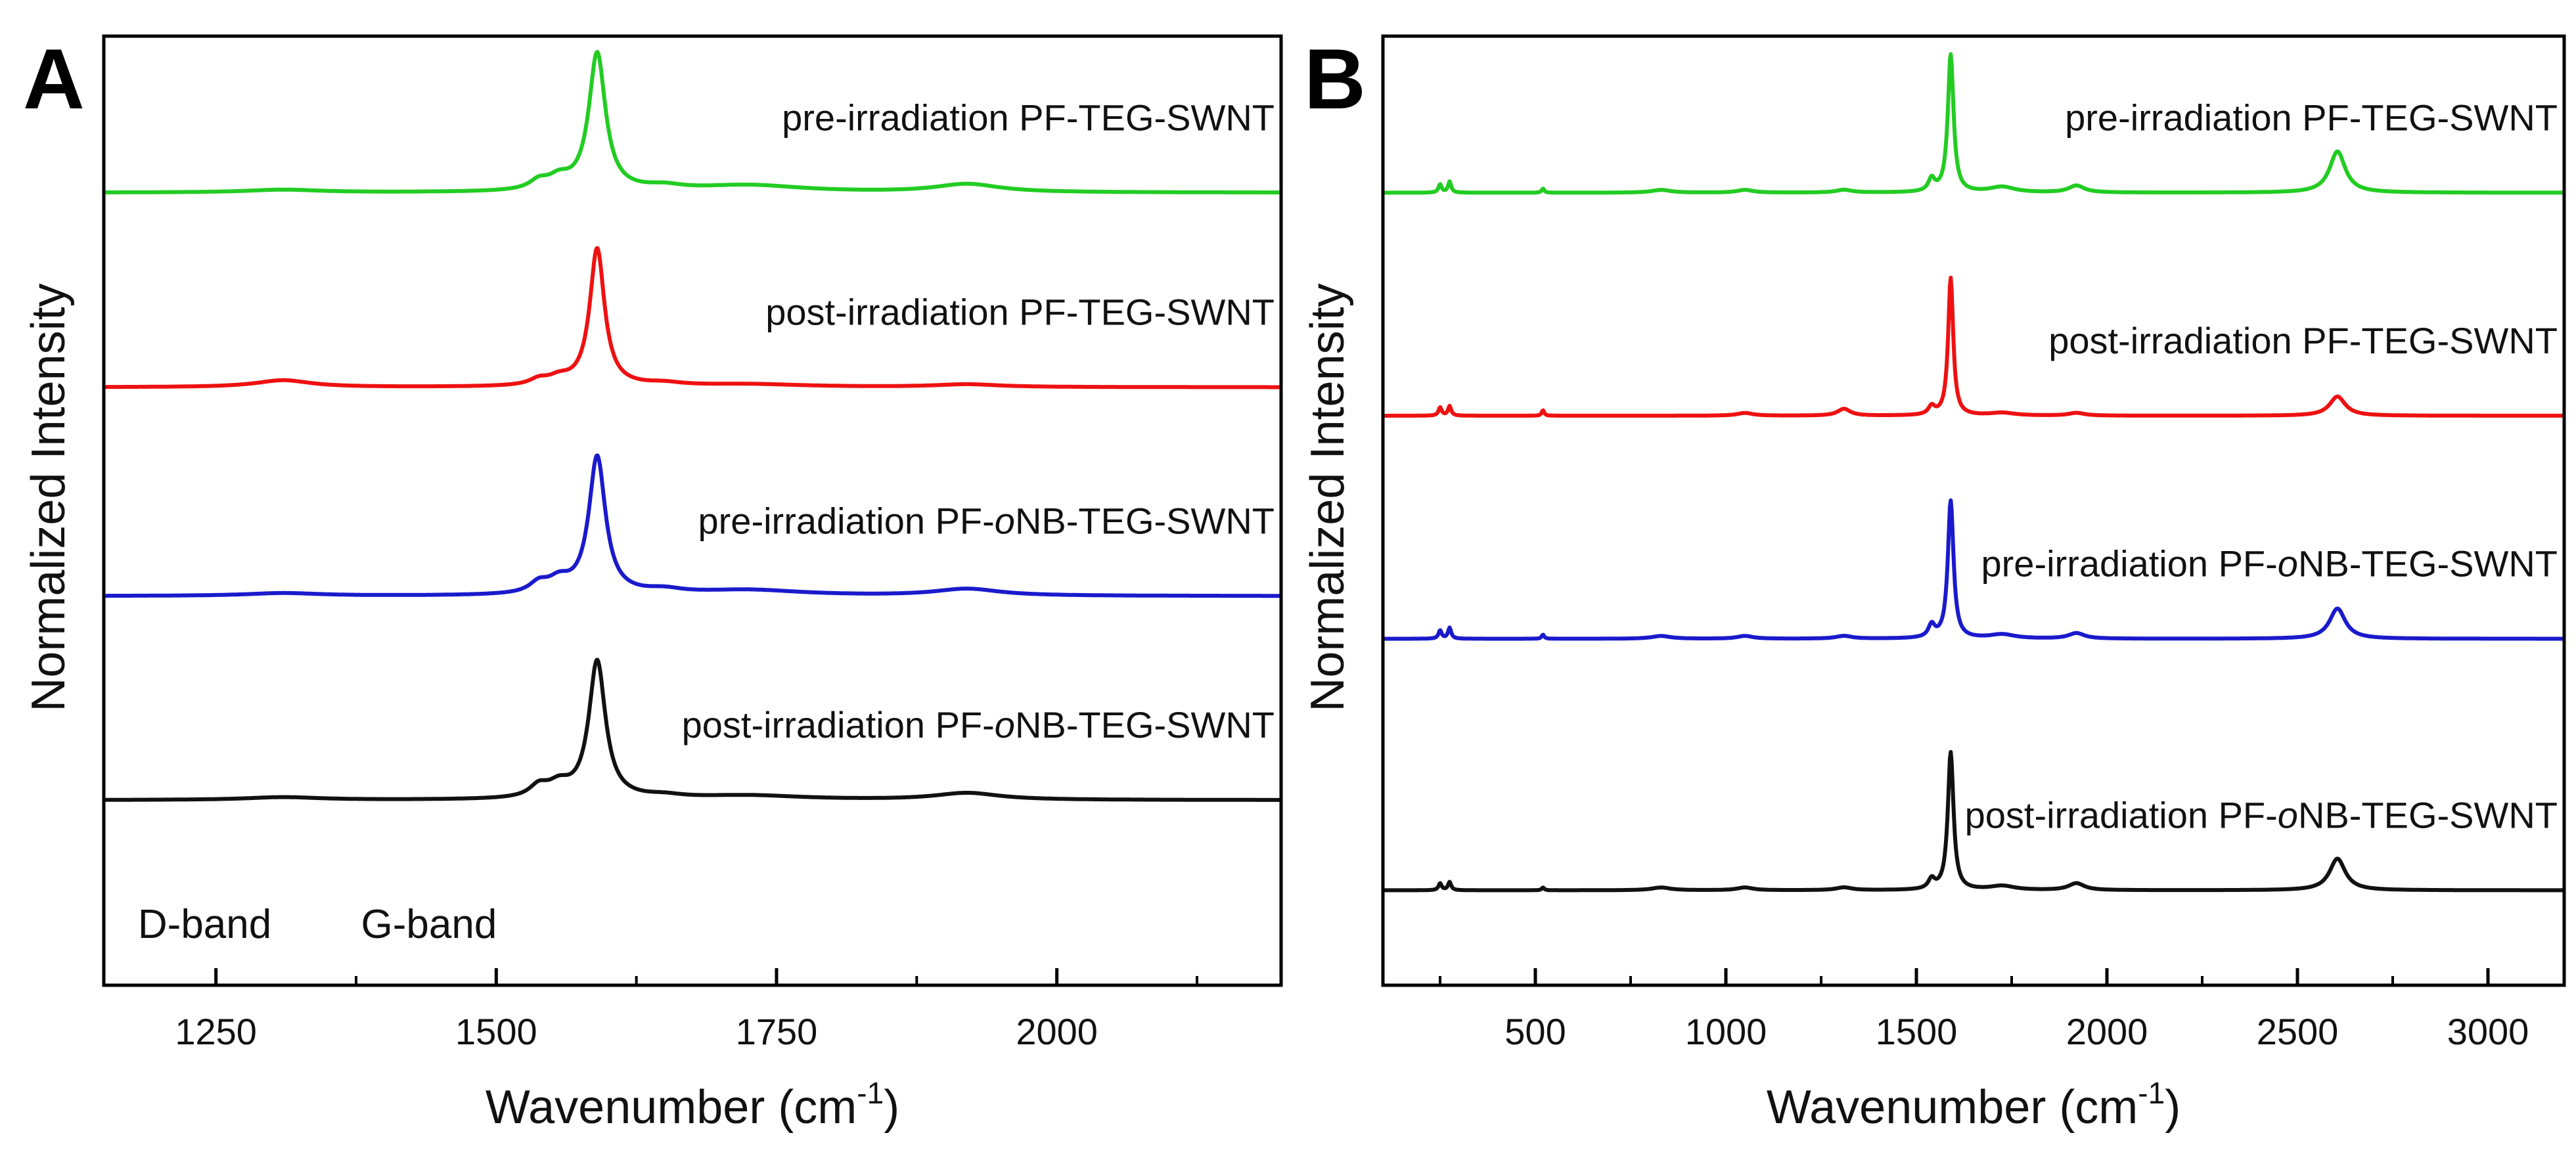  I want to click on x-tick-label: 1000, so click(1726, 1031).